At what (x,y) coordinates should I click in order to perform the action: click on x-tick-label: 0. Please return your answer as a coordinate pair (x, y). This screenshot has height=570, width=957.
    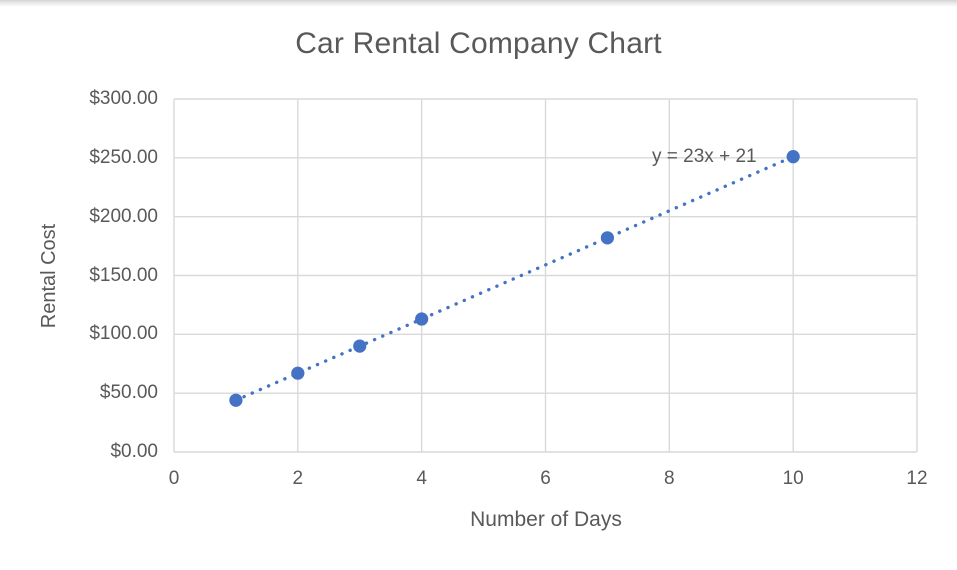
    Looking at the image, I should click on (174, 478).